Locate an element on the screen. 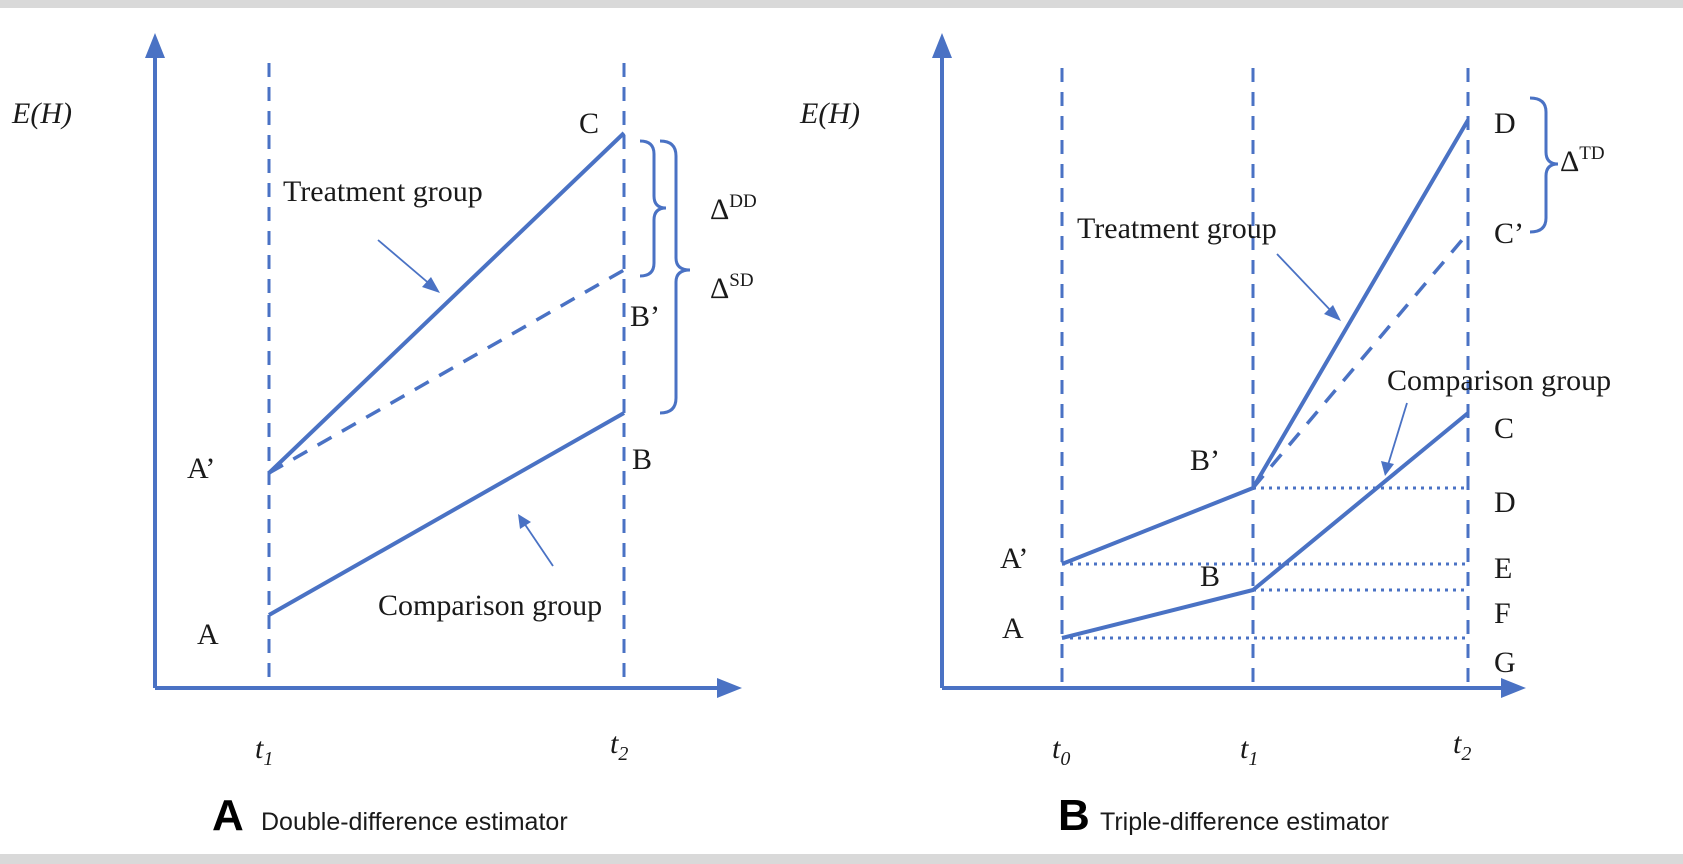  panel-b-treatment-label: Treatment group is located at coordinates (1177, 228).